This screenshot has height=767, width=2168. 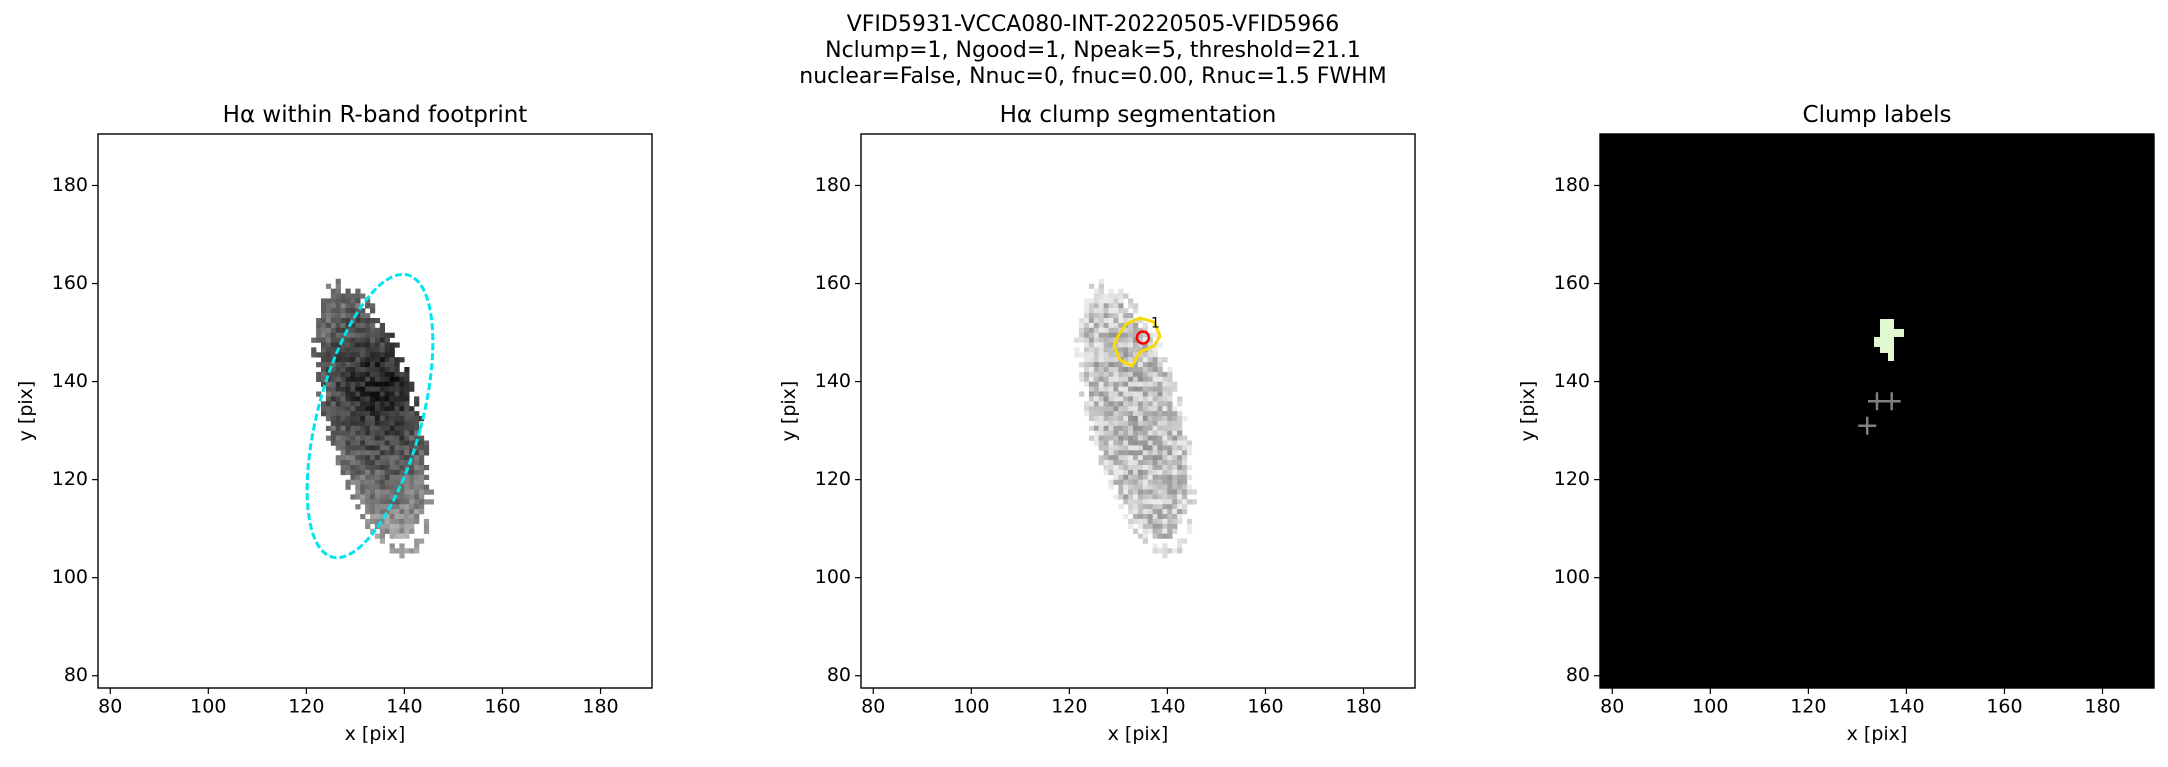 What do you see at coordinates (1143, 337) in the screenshot?
I see `clump-peak` at bounding box center [1143, 337].